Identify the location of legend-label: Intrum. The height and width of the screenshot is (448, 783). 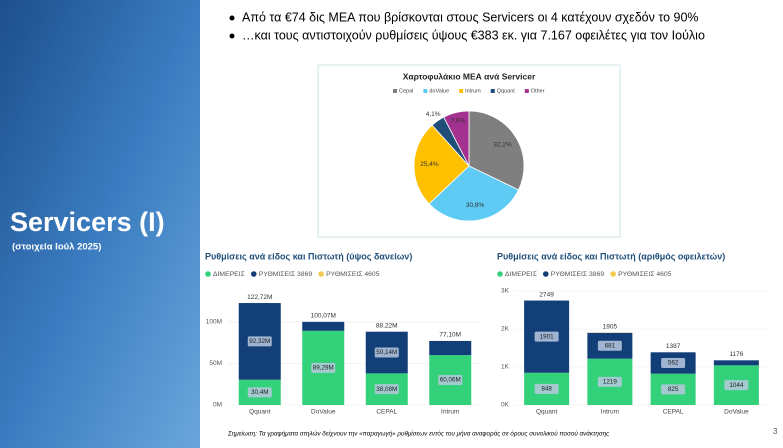
(473, 91).